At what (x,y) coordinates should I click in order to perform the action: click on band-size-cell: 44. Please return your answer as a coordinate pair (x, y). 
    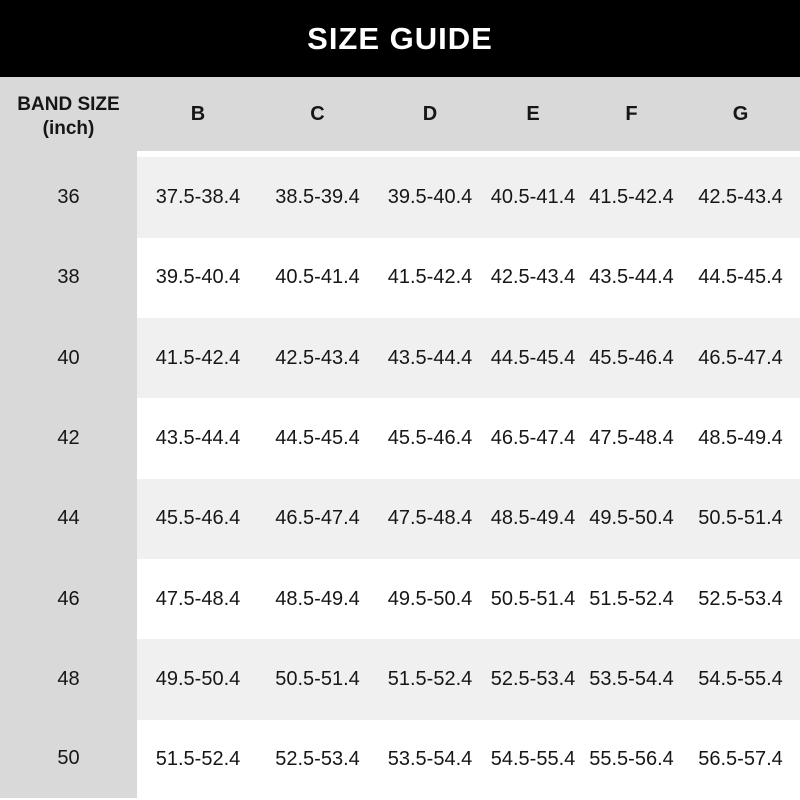
    Looking at the image, I should click on (68, 518).